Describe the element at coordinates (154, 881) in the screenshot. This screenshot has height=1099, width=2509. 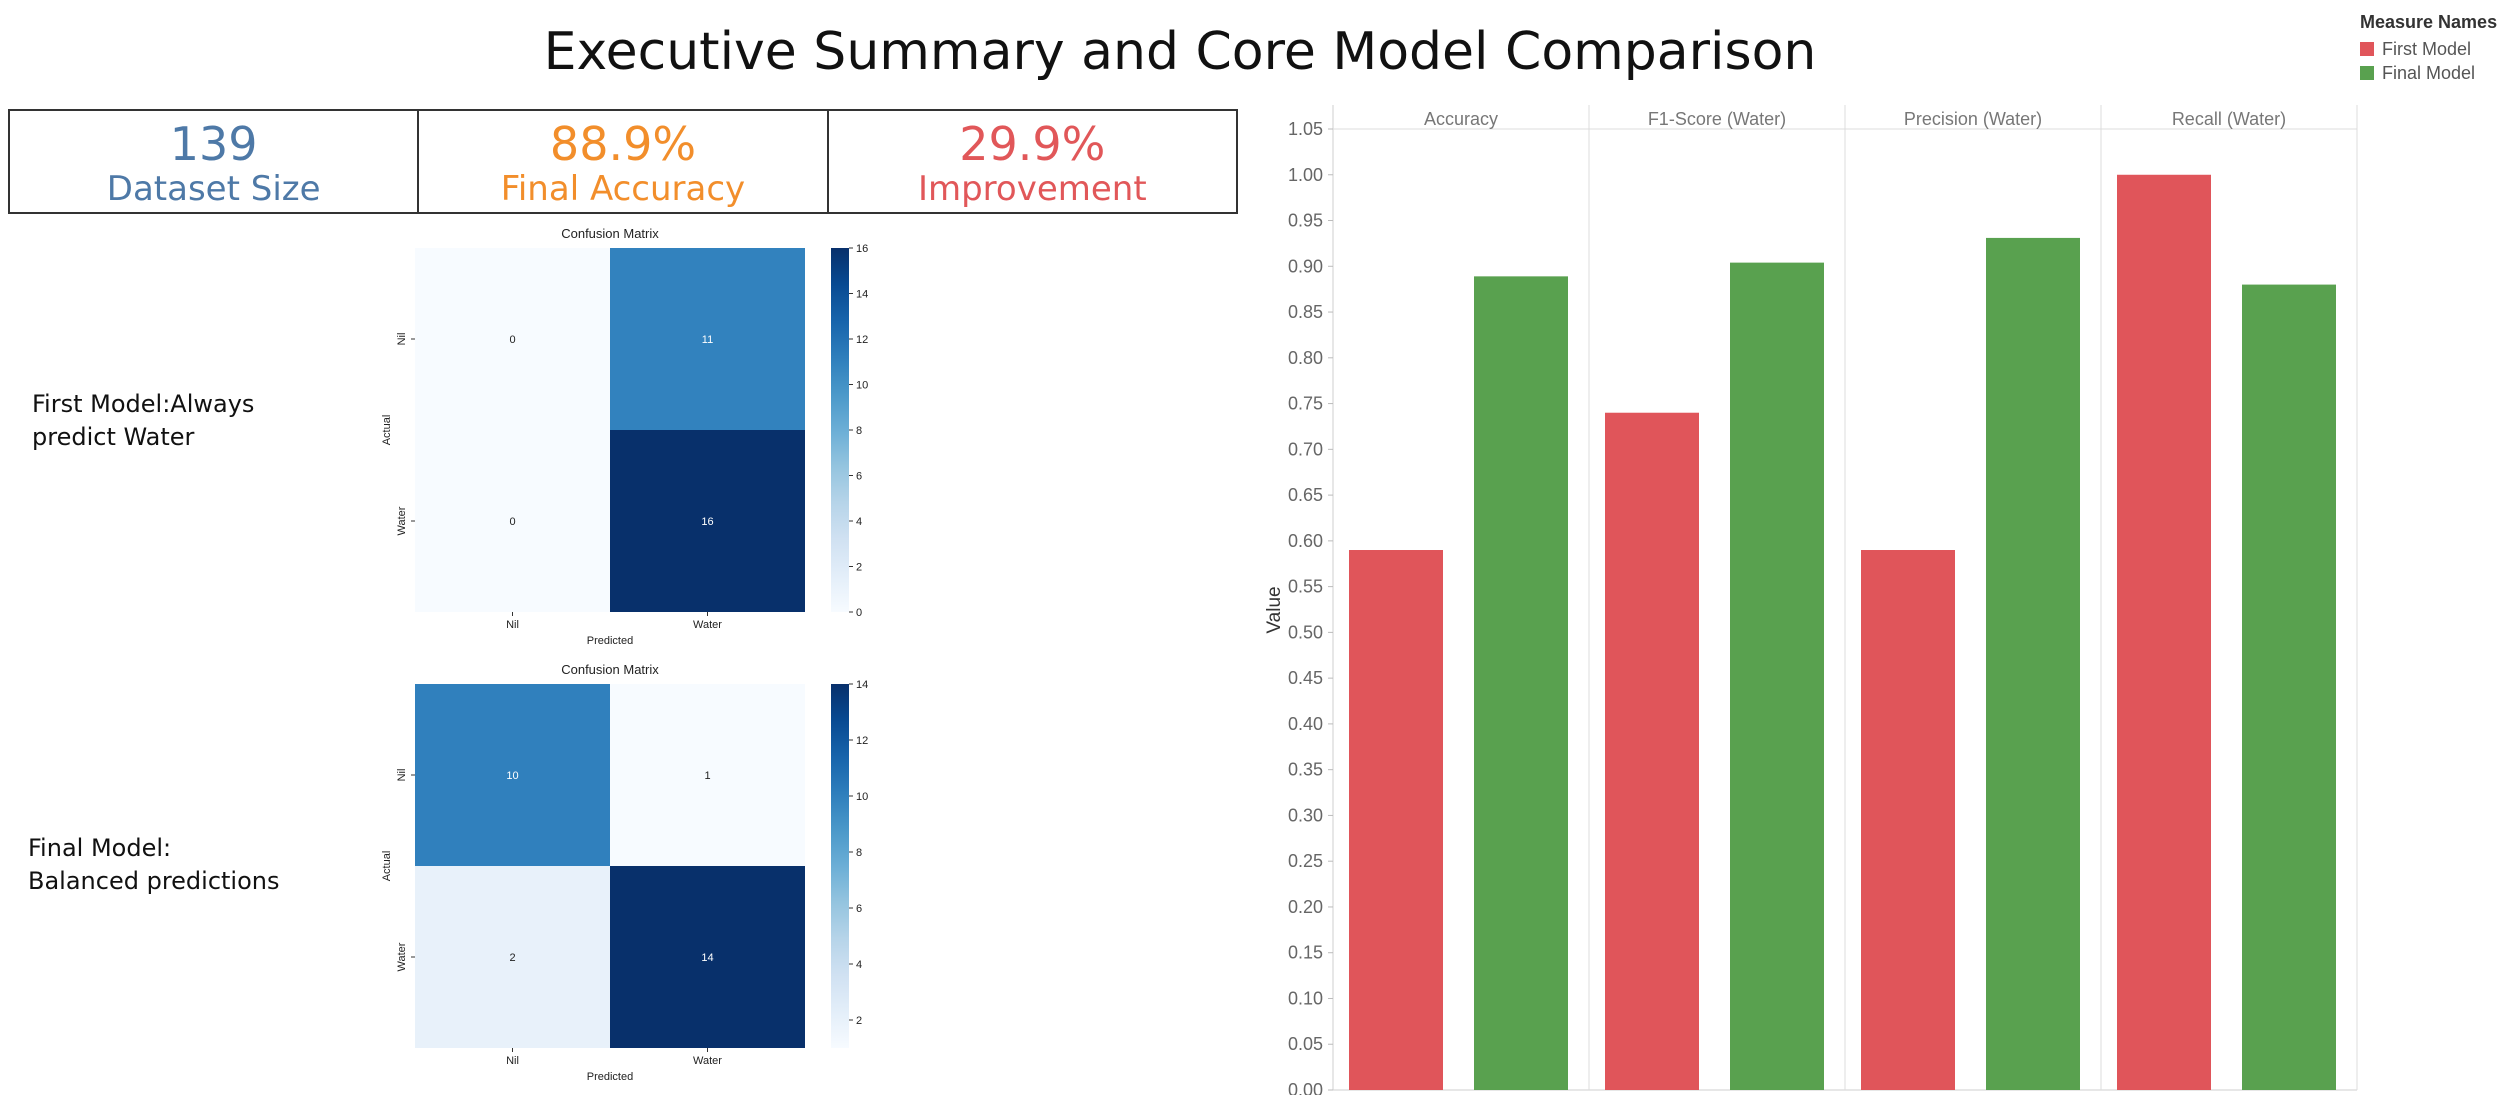
I see `final-model-line-2: Balanced predictions` at that location.